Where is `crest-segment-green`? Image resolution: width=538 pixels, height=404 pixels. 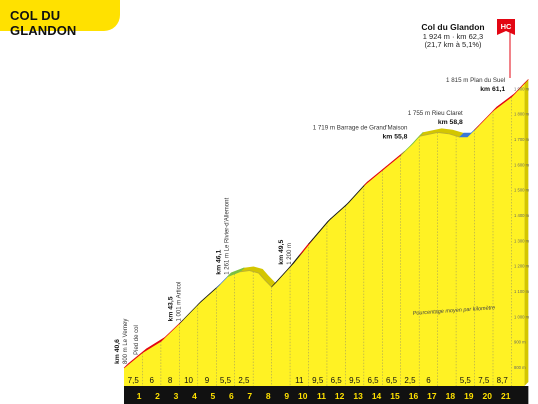 crest-segment-green is located at coordinates (236, 272).